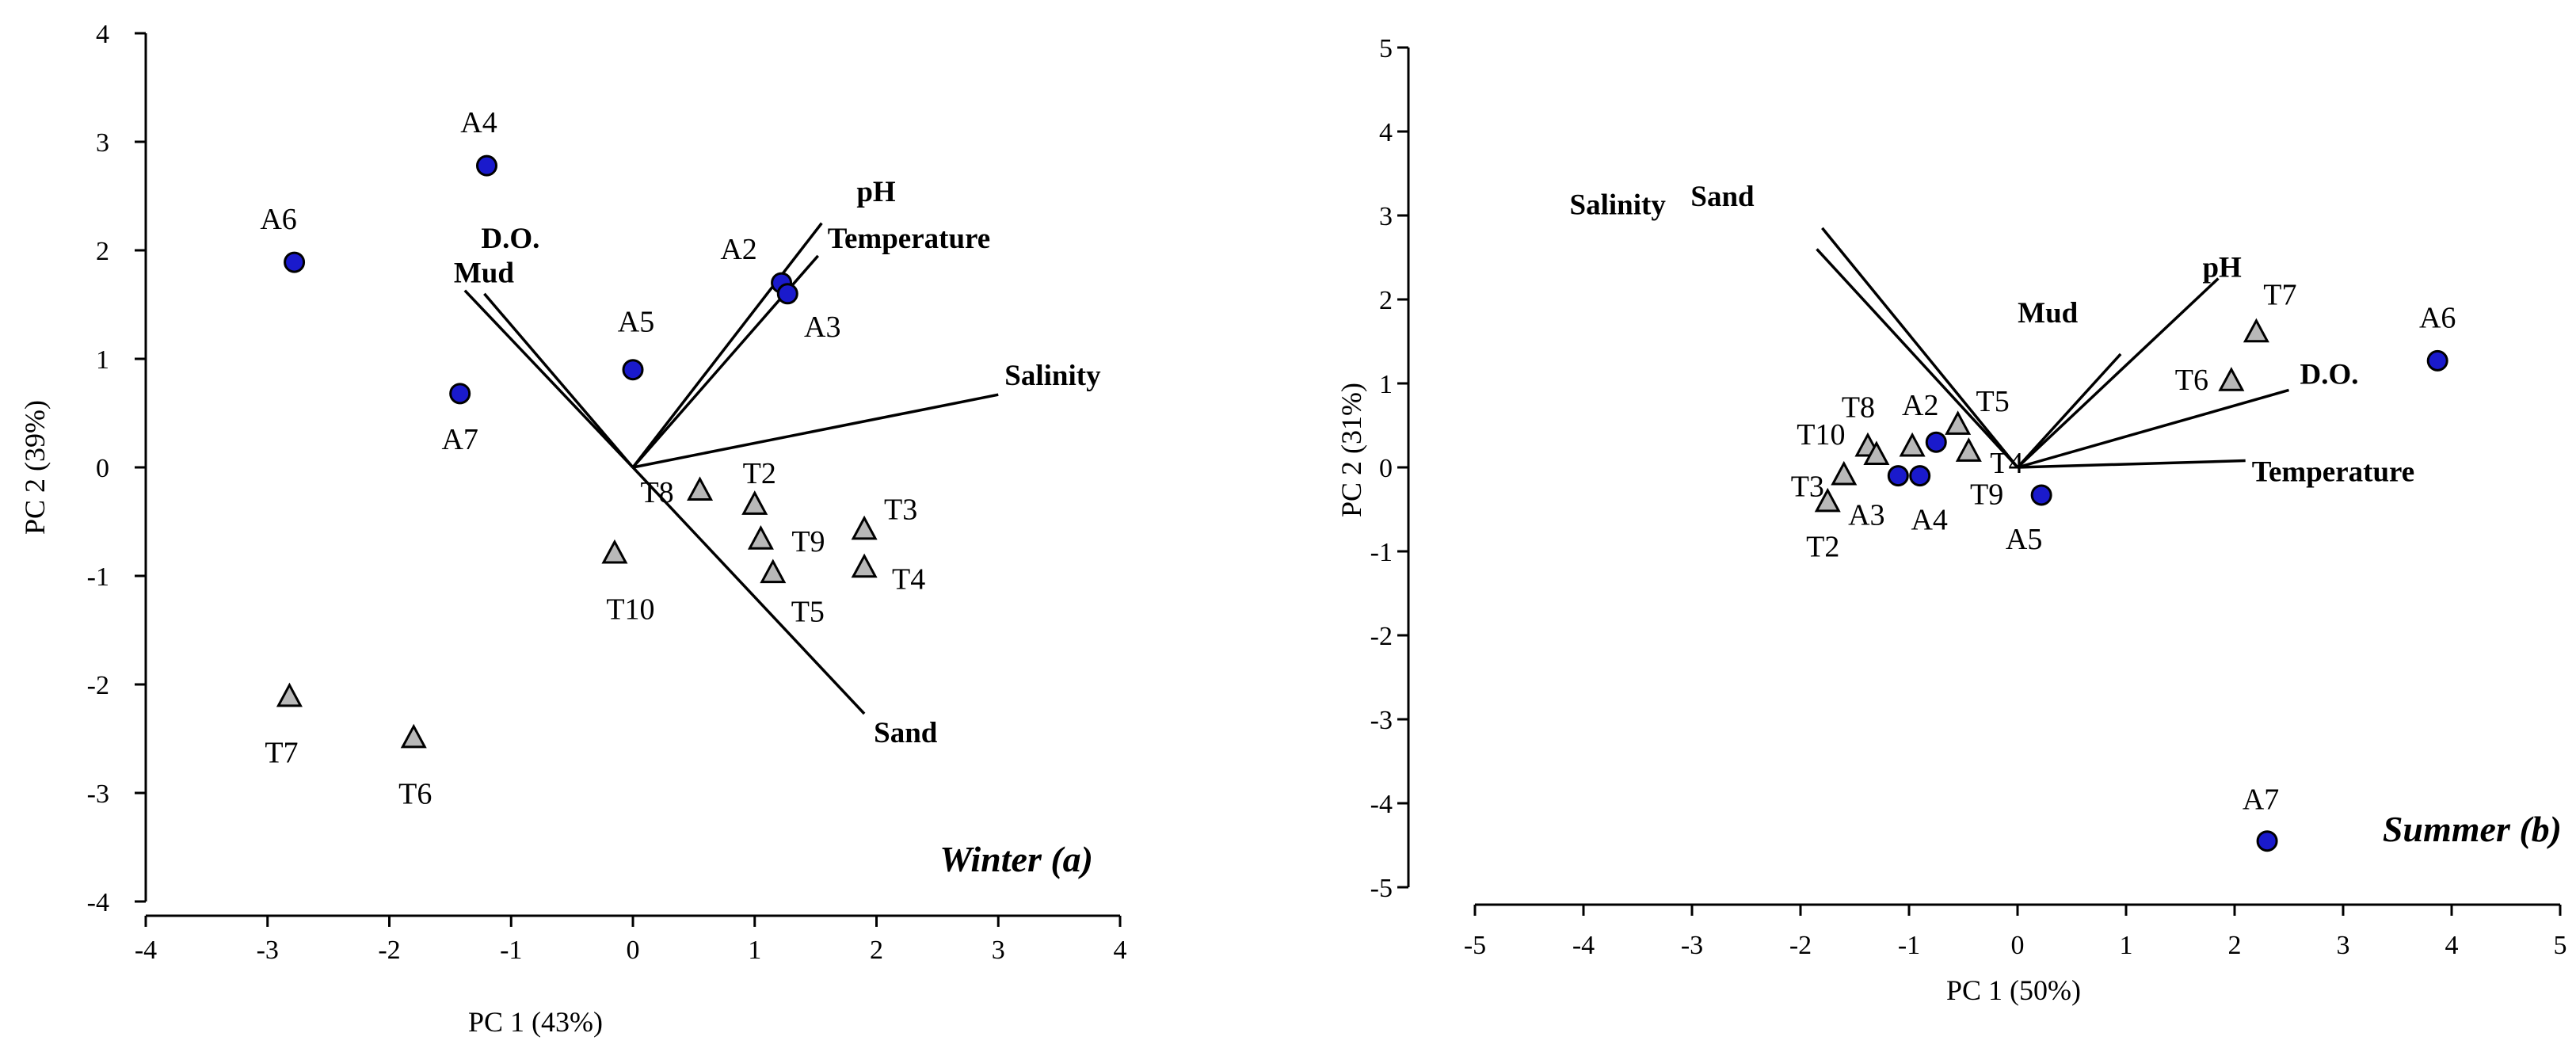 This screenshot has height=1052, width=2576. What do you see at coordinates (755, 502) in the screenshot?
I see `winter-point-t2` at bounding box center [755, 502].